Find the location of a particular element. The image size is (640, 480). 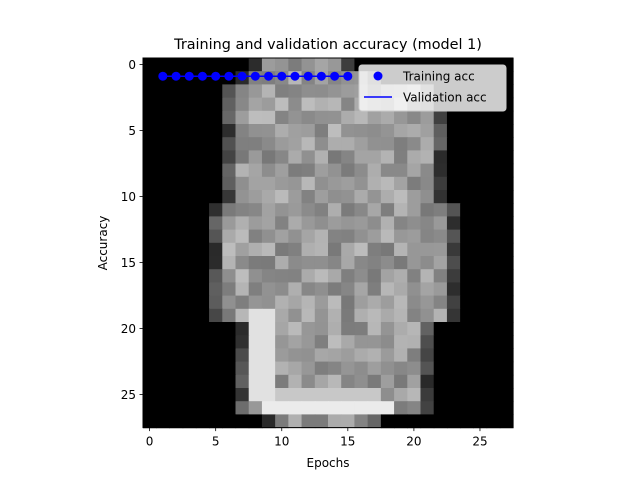

x-tick-label: 10 is located at coordinates (281, 442).